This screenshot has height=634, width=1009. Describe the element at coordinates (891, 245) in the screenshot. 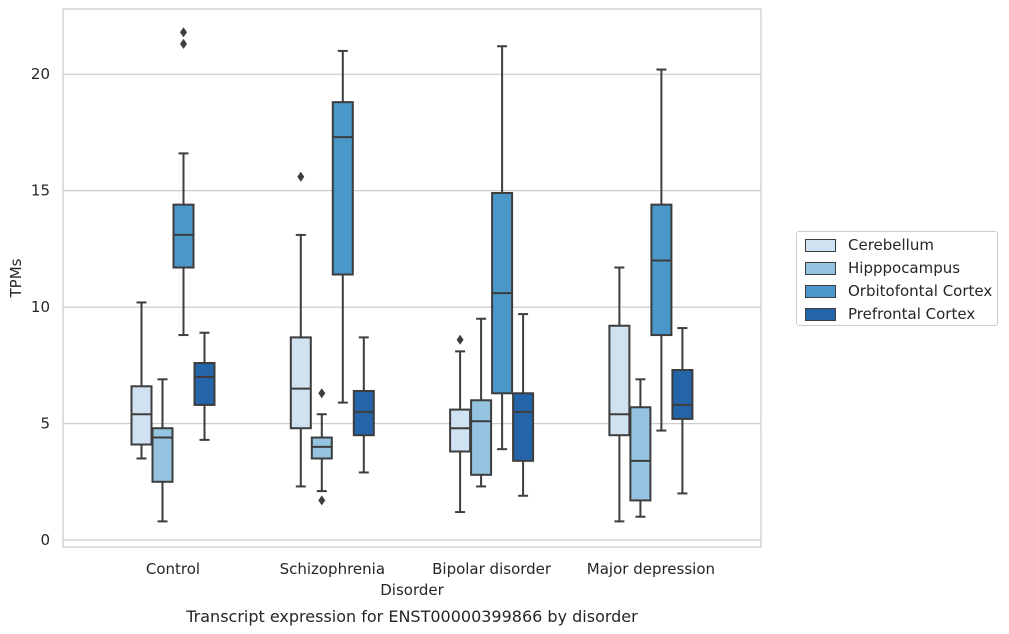

I see `legend-label: Cerebellum` at that location.